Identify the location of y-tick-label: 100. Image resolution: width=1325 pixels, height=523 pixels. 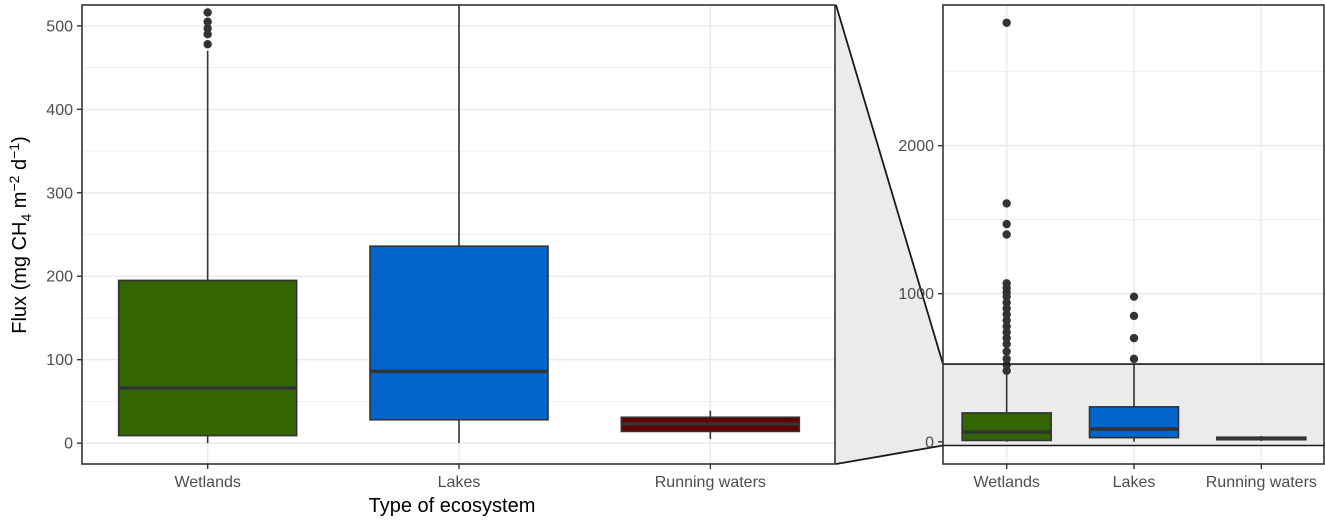
(59, 360).